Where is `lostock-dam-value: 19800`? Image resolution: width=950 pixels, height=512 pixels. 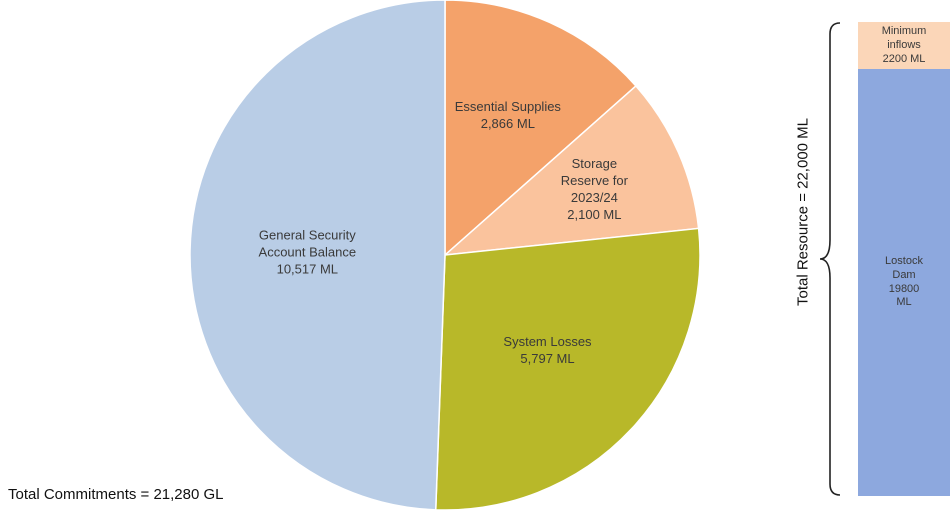 lostock-dam-value: 19800 is located at coordinates (904, 288).